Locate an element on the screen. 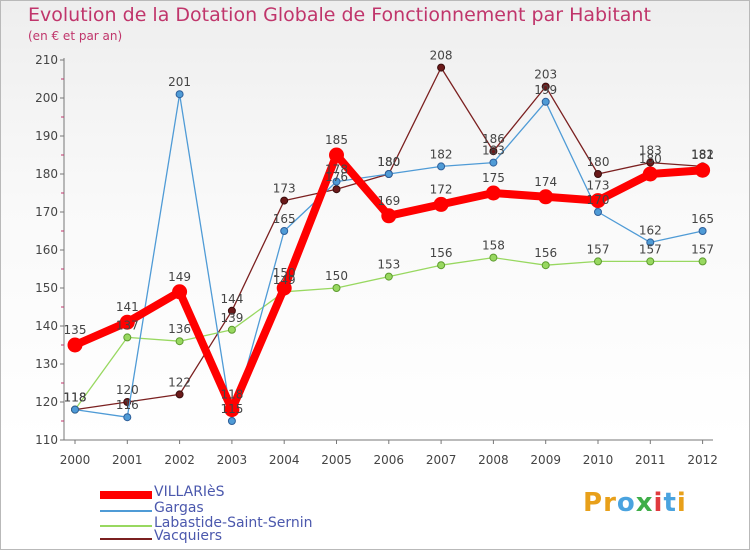  data-label: 158 is located at coordinates (493, 246).